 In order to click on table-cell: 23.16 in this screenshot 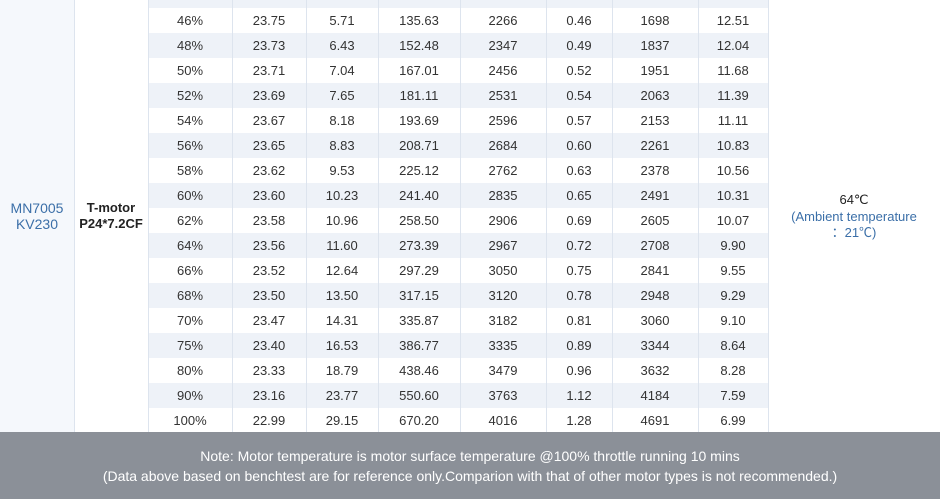, I will do `click(269, 395)`.